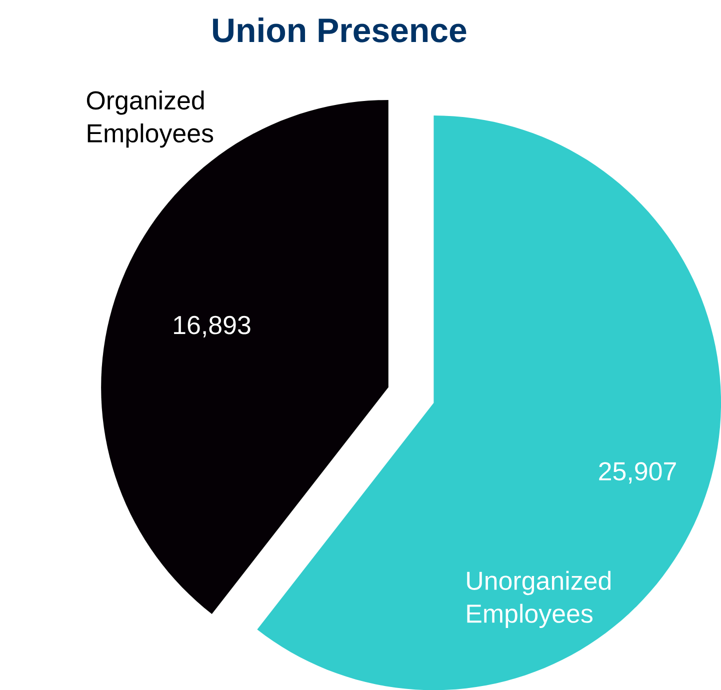 The image size is (721, 690). What do you see at coordinates (339, 29) in the screenshot?
I see `chart-title: Union Presence` at bounding box center [339, 29].